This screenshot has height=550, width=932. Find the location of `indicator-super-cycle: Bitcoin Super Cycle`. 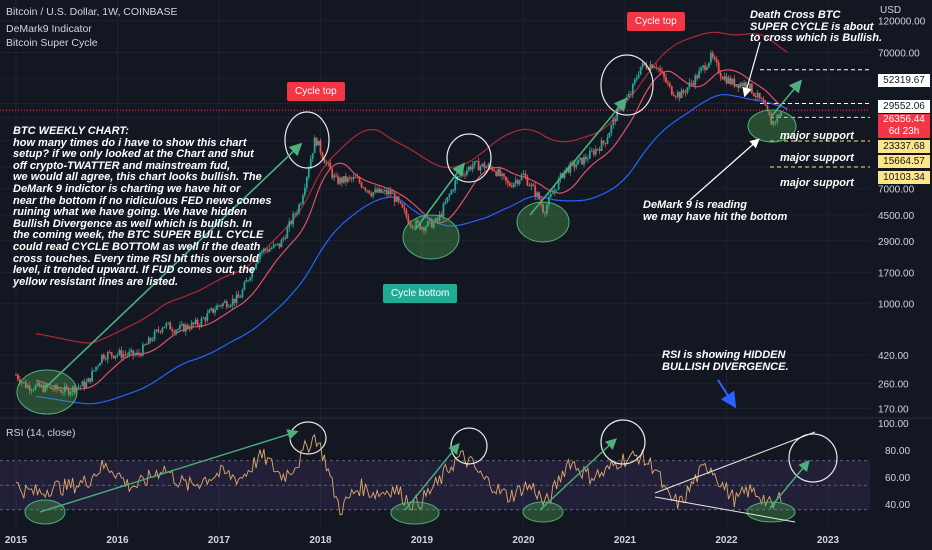

indicator-super-cycle: Bitcoin Super Cycle is located at coordinates (52, 43).